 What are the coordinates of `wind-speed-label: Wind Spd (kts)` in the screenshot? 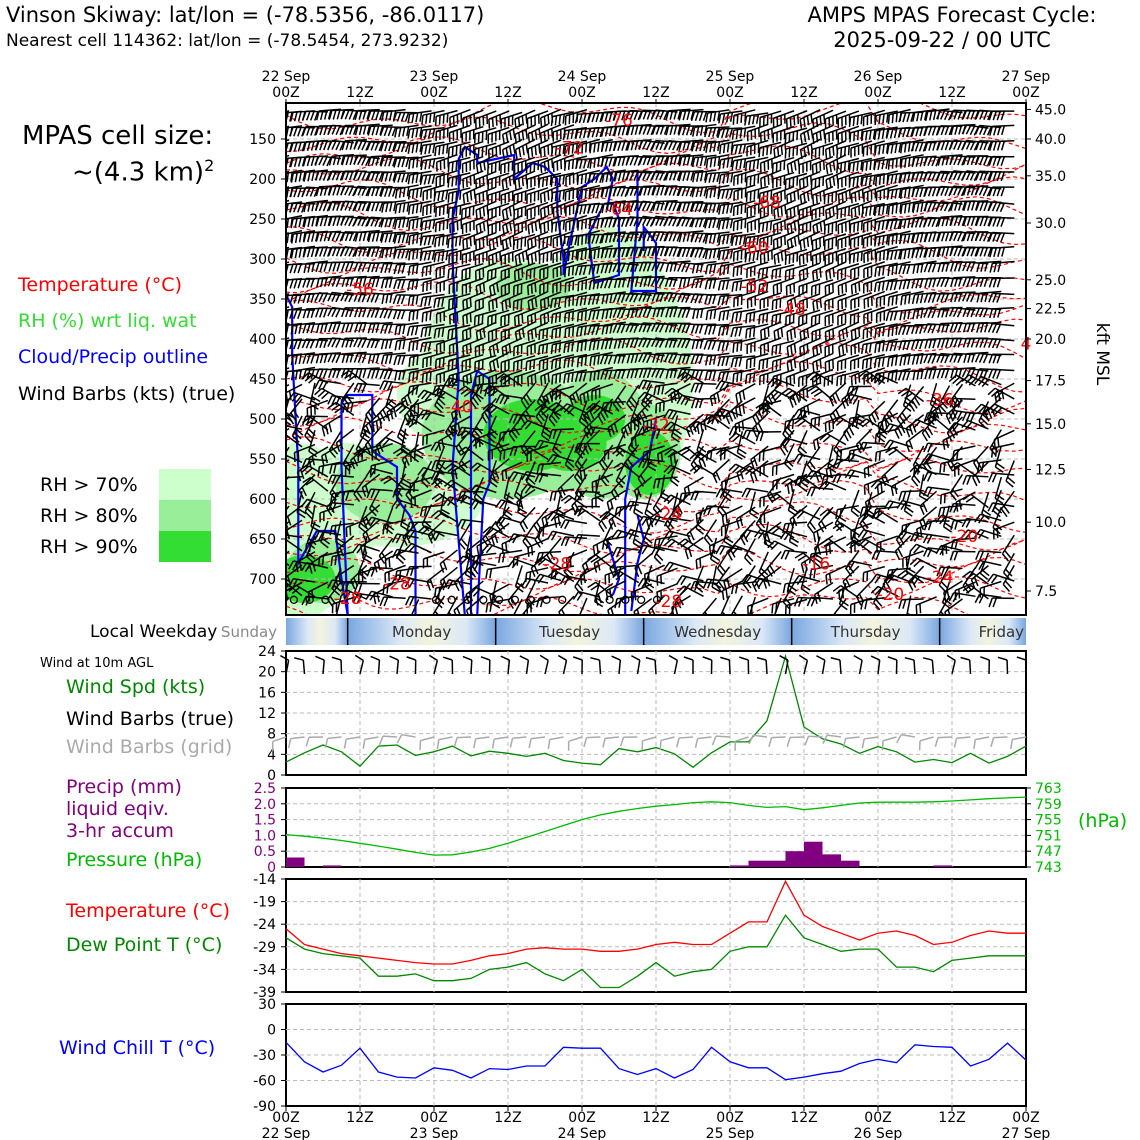 It's located at (136, 687).